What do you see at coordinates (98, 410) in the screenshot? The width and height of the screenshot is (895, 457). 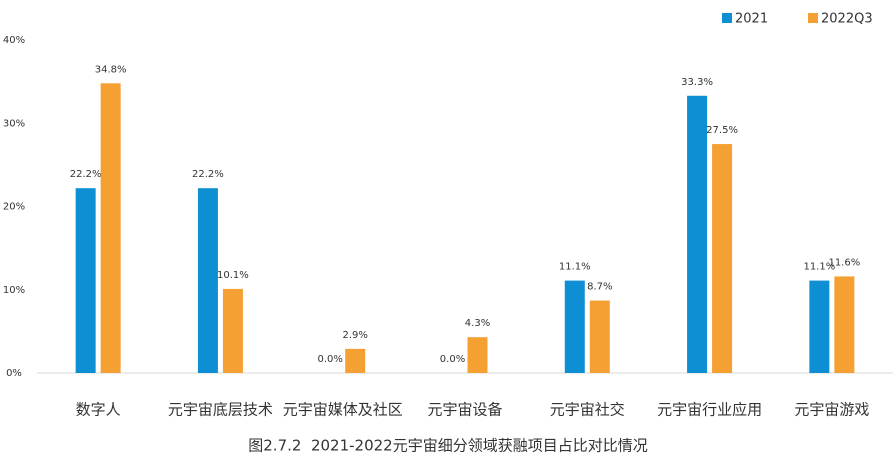 I see `x-tick-label: 数字人` at bounding box center [98, 410].